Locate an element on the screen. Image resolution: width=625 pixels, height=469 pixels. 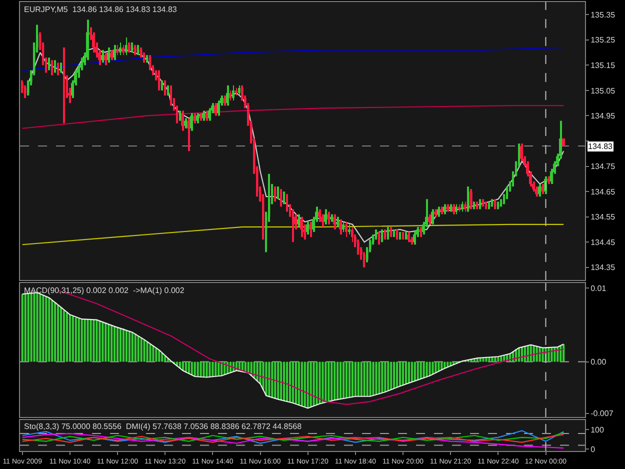
y-tick-label: 134.55 is located at coordinates (603, 217).